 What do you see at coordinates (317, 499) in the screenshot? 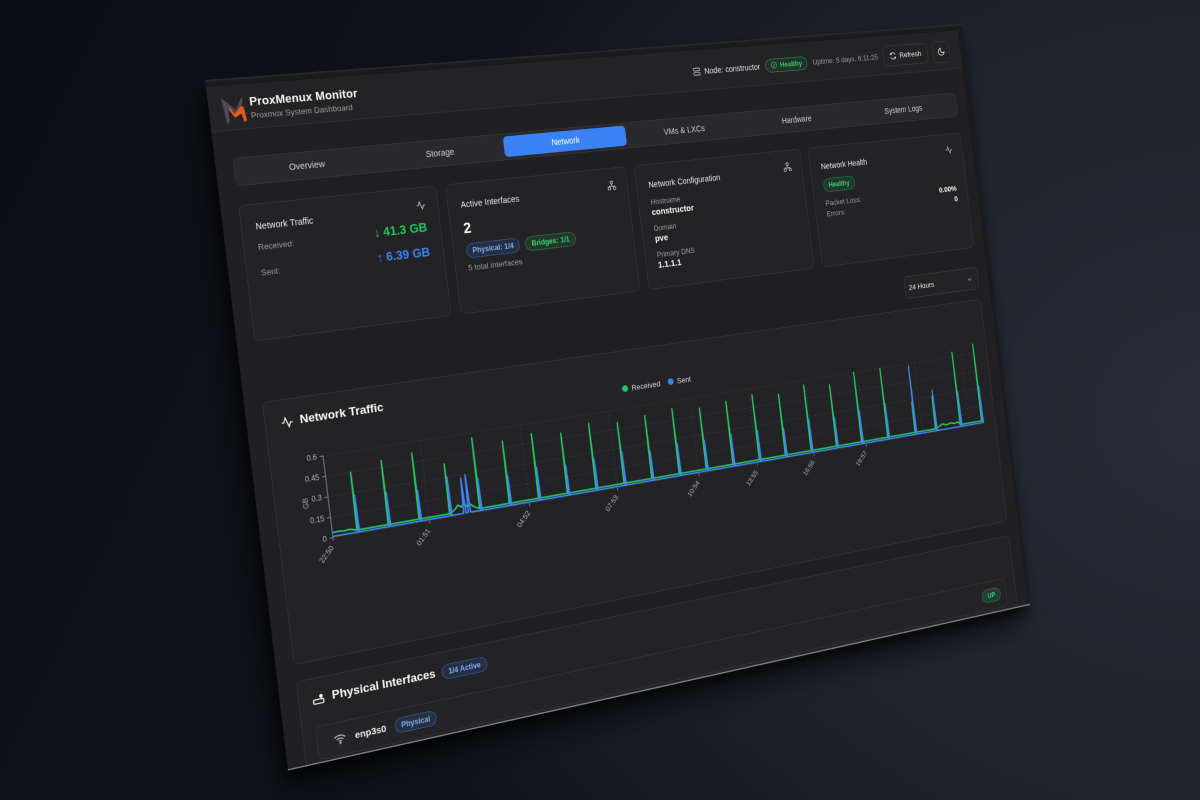
I see `svg-text: 0.3` at bounding box center [317, 499].